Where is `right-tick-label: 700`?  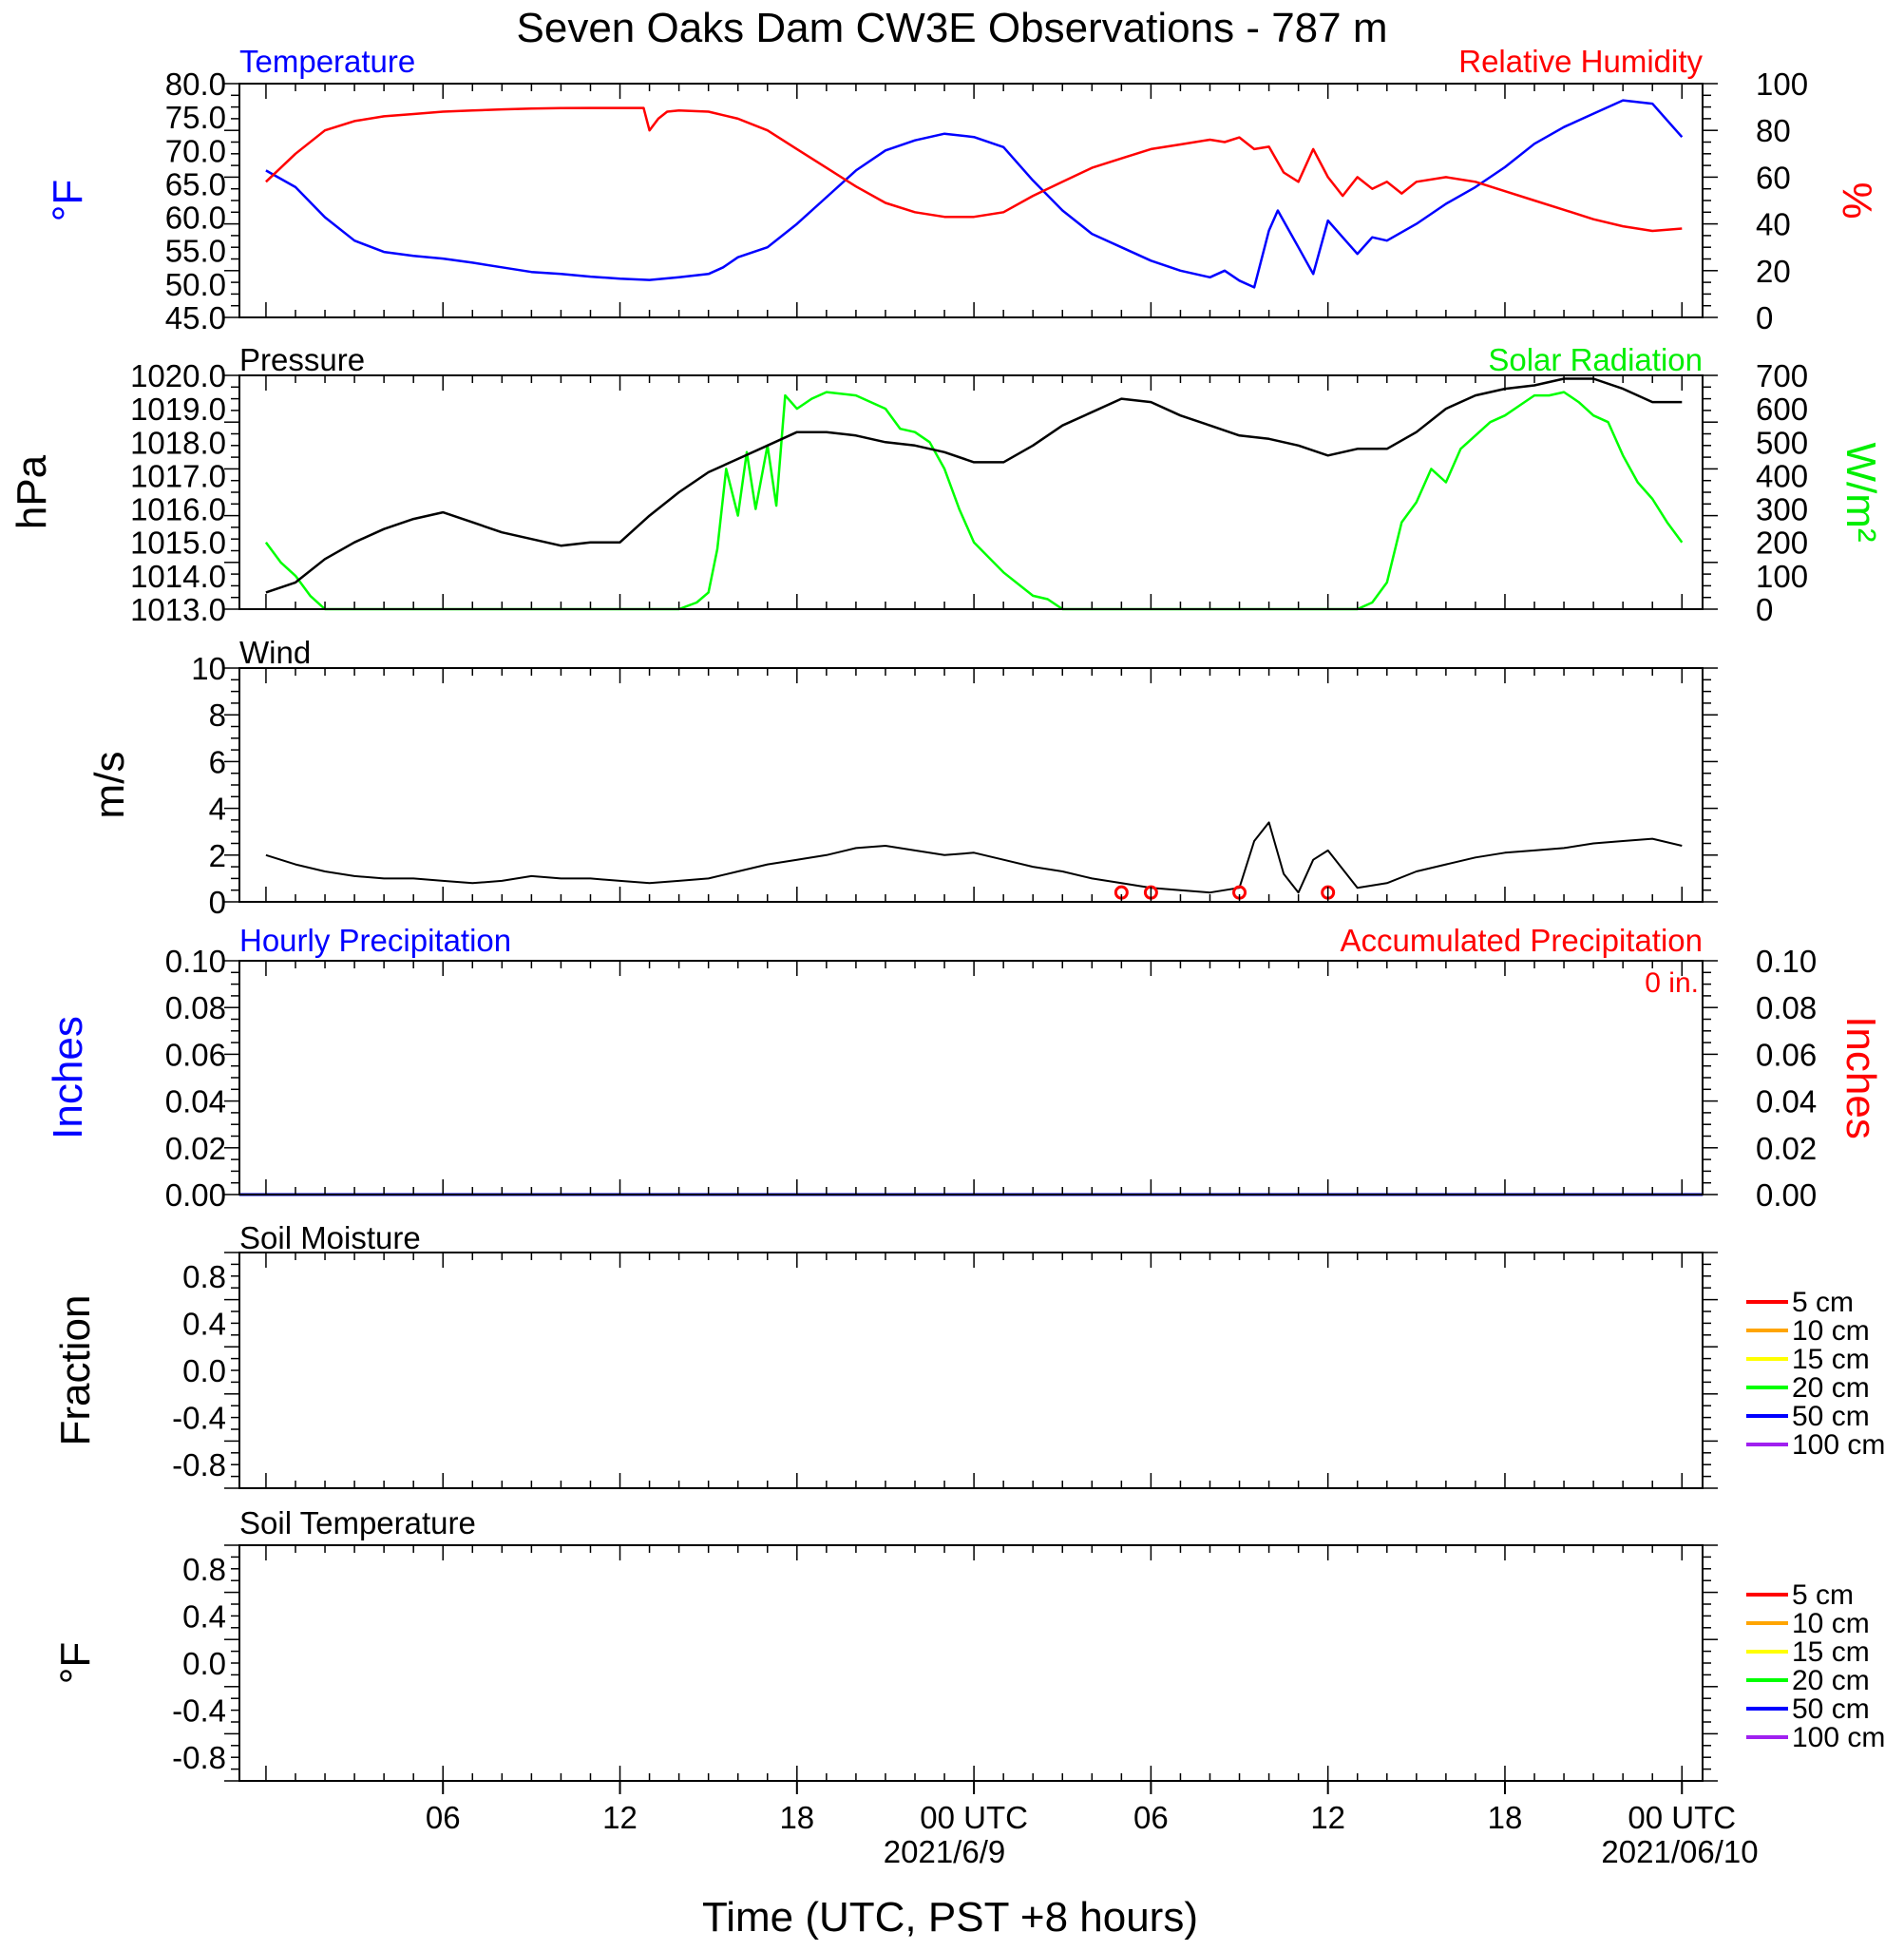
right-tick-label: 700 is located at coordinates (1782, 376).